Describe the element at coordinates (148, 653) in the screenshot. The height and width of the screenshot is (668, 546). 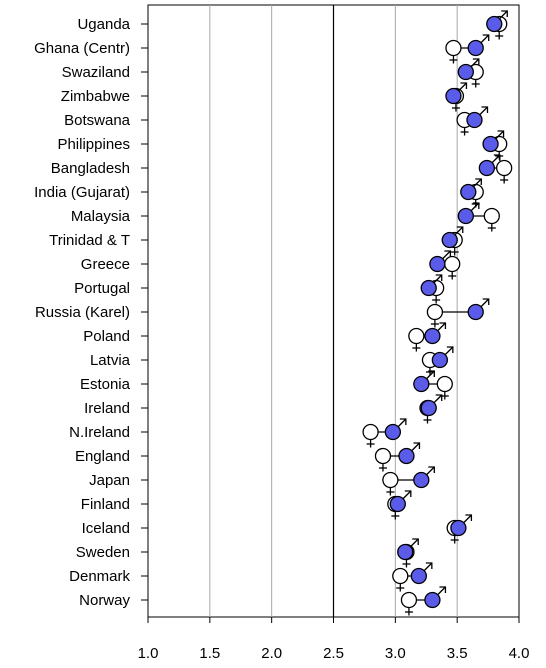
I see `x-tick-label: 1.0` at that location.